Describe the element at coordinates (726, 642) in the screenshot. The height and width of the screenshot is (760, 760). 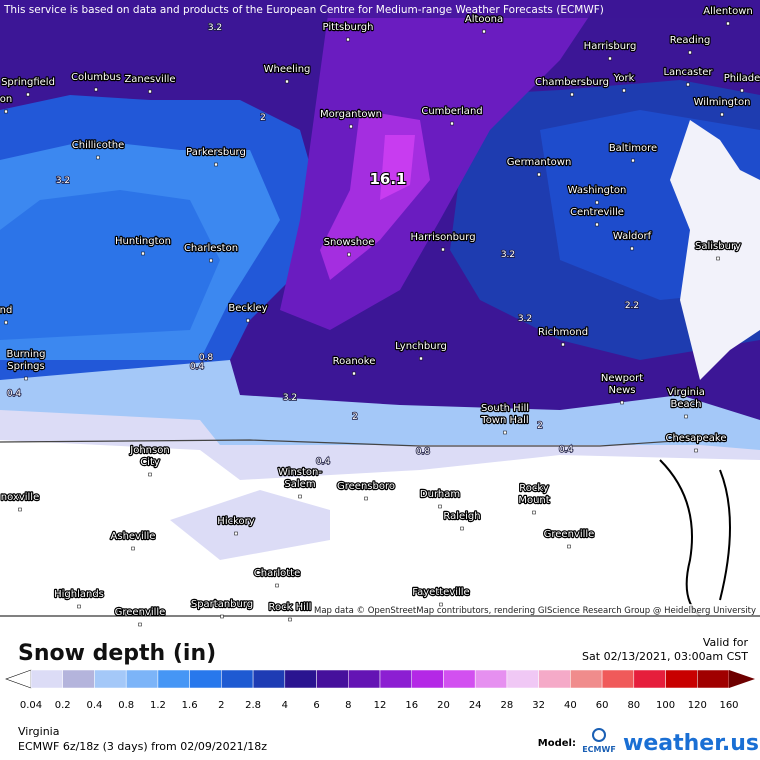
I see `valid-label: Valid for` at that location.